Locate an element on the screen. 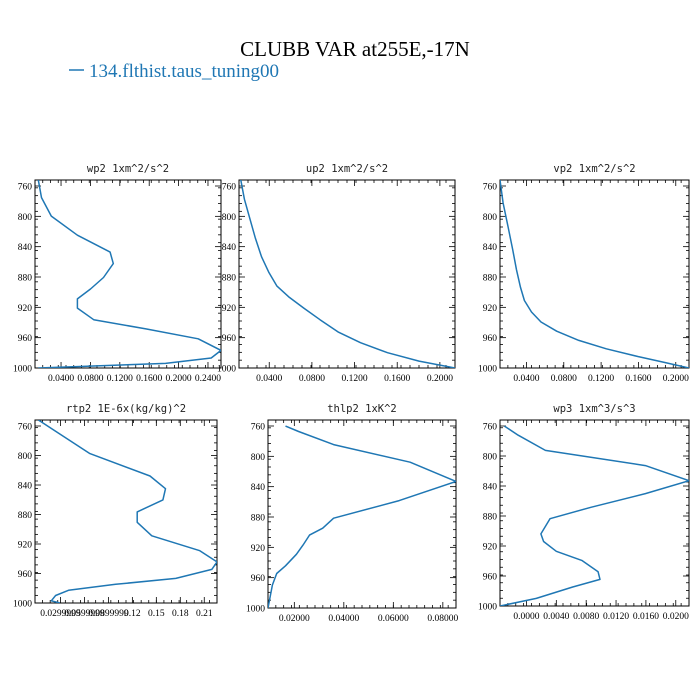 The image size is (700, 700). x-tick-label: 0.06000 is located at coordinates (393, 619).